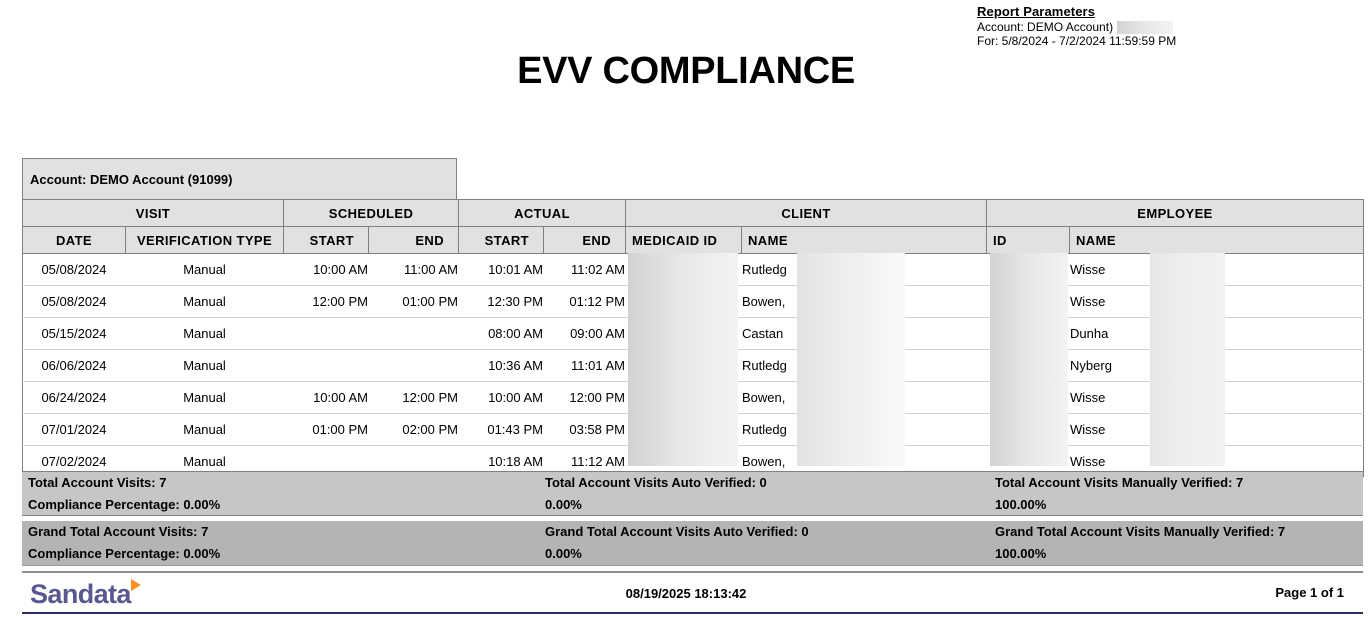 The image size is (1372, 618). What do you see at coordinates (692, 613) in the screenshot?
I see `footer-divider-bottom` at bounding box center [692, 613].